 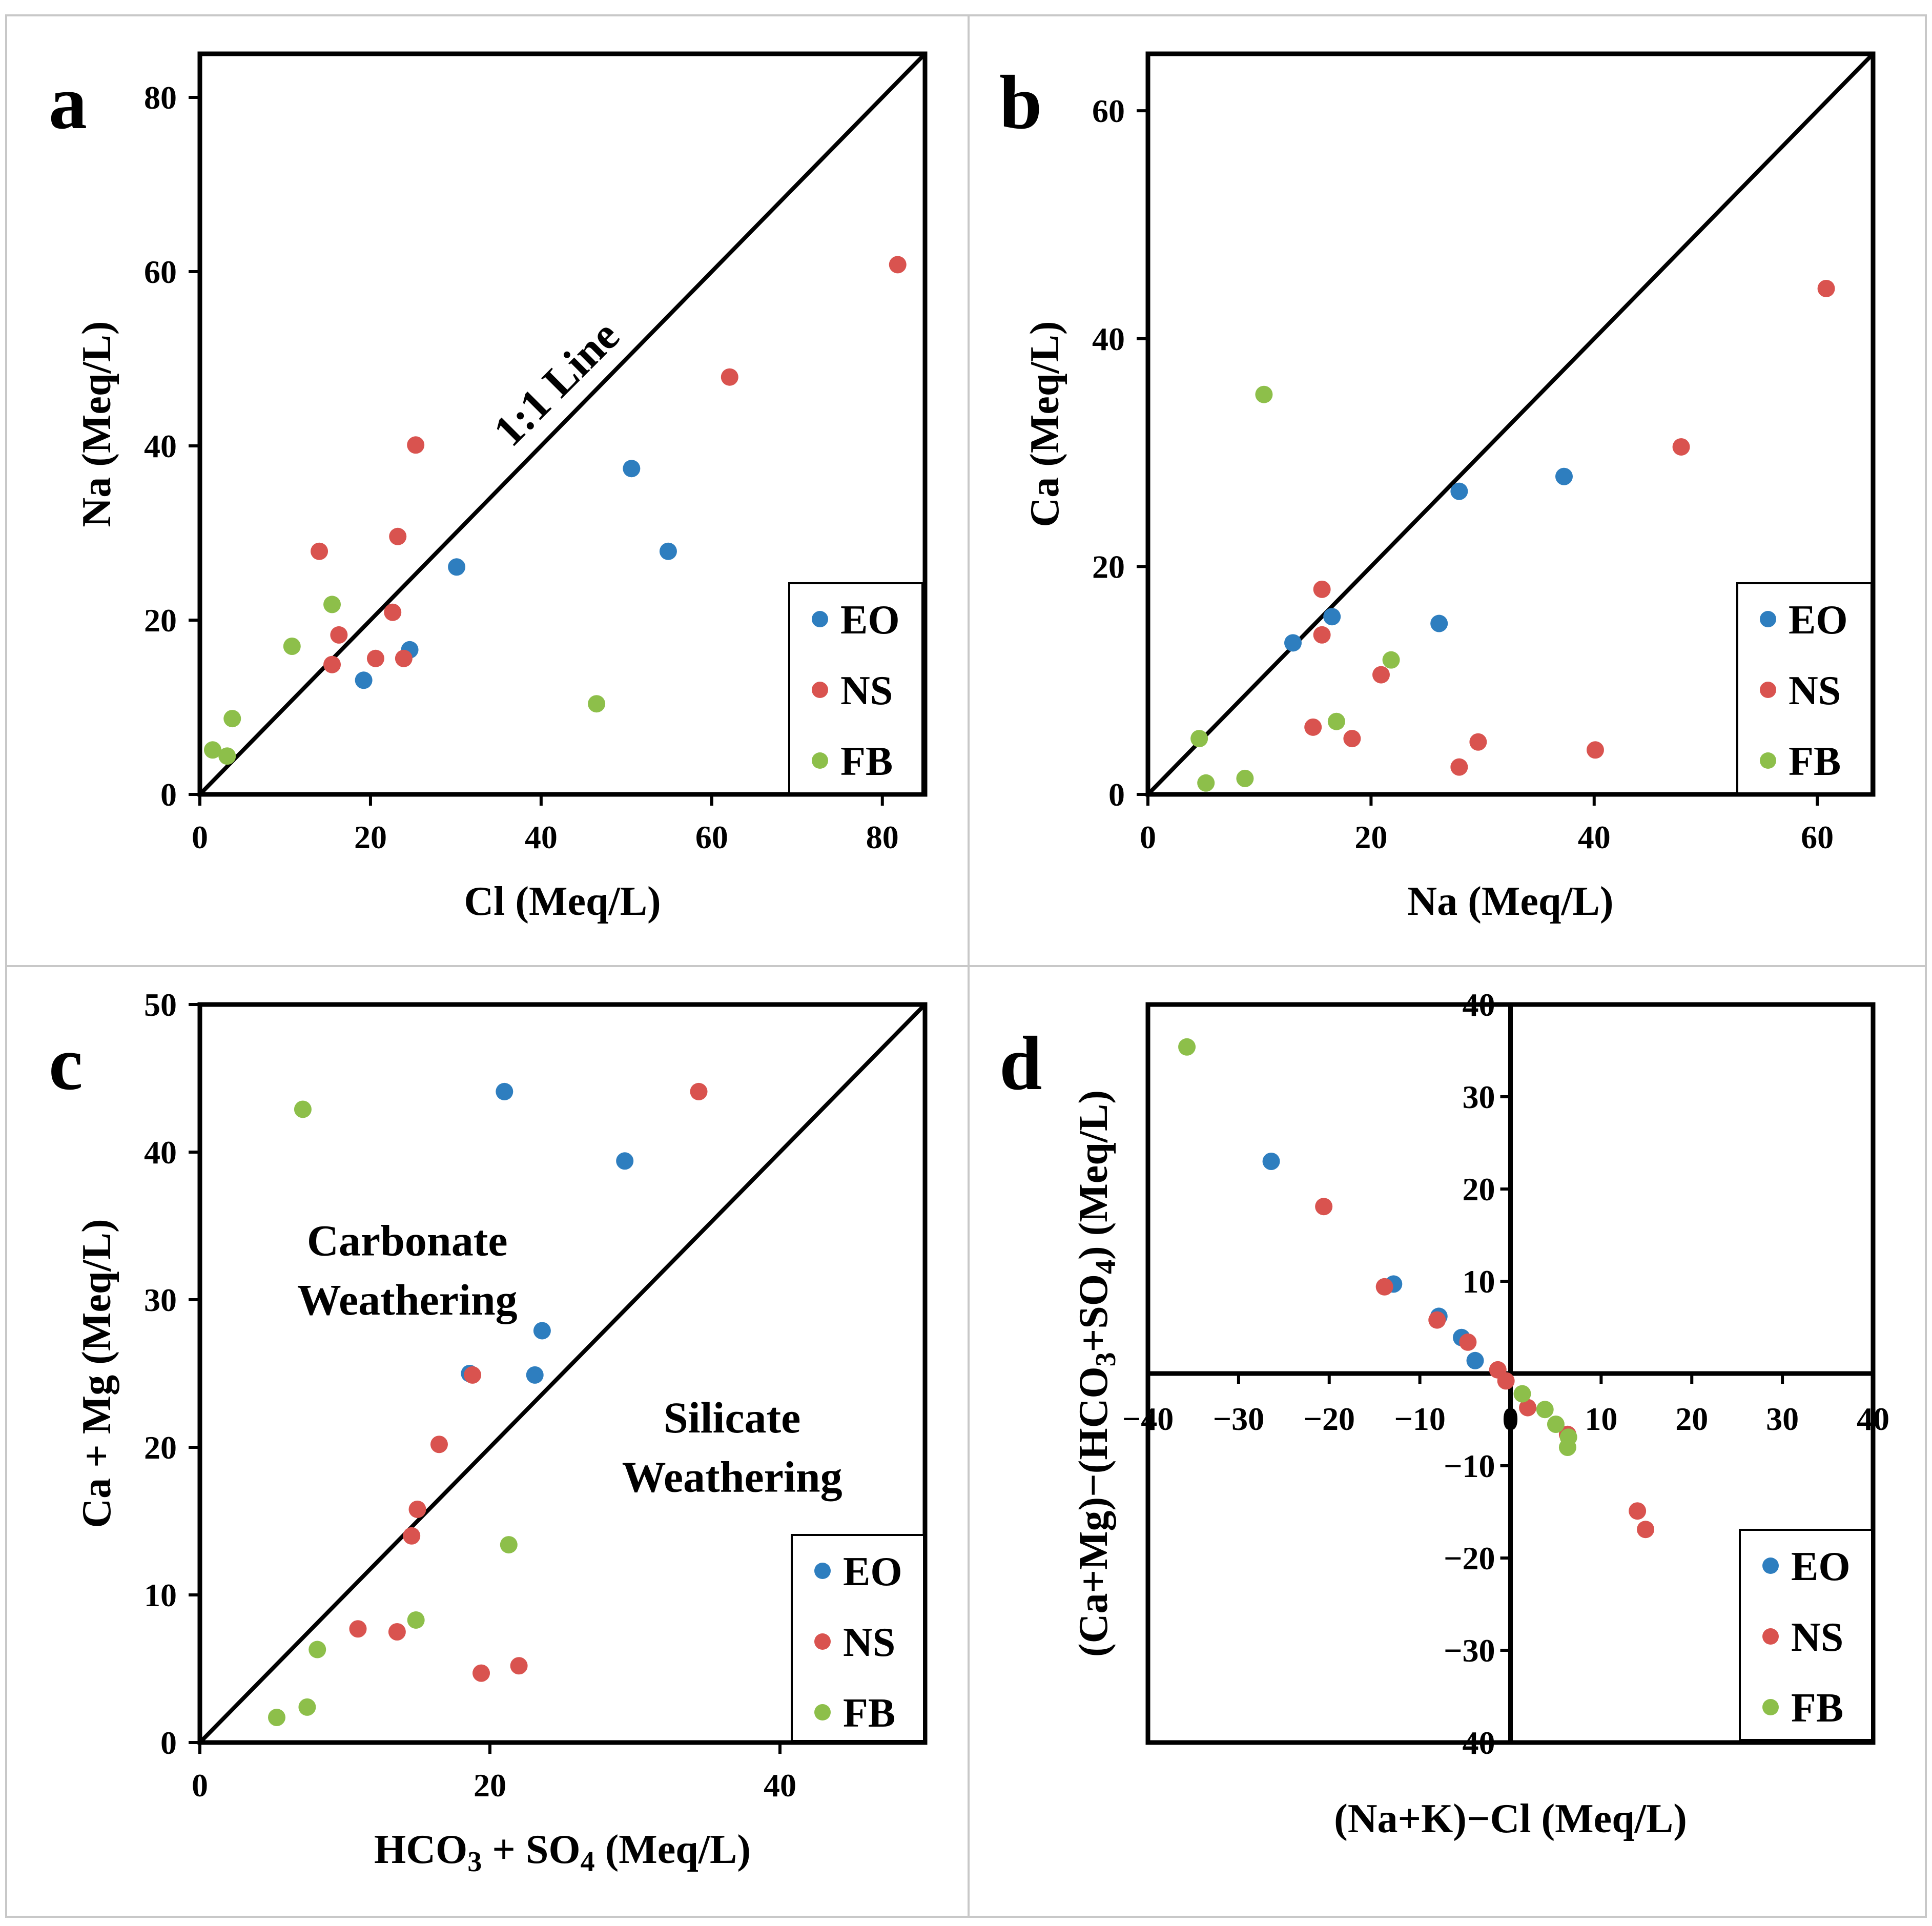 What do you see at coordinates (882, 837) in the screenshot?
I see `x-tick-label: 80` at bounding box center [882, 837].